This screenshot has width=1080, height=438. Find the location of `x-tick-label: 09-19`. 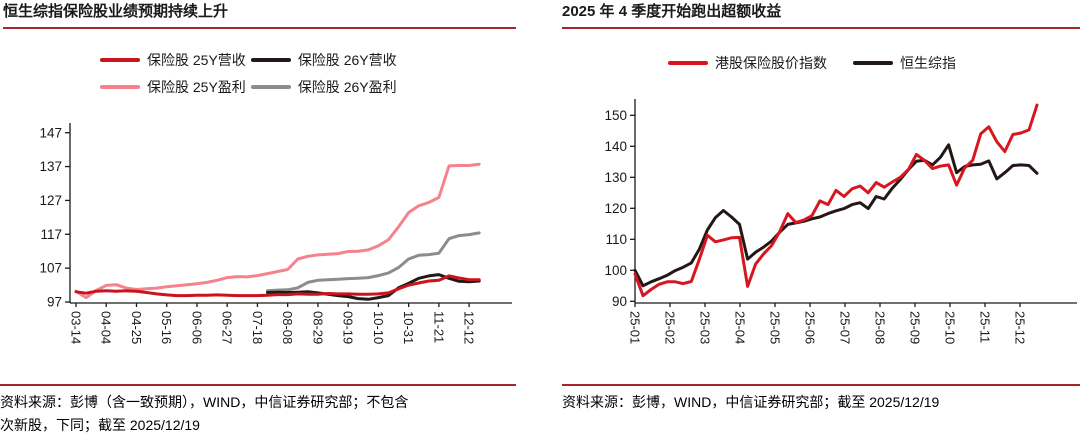

x-tick-label: 09-19 is located at coordinates (348, 327).